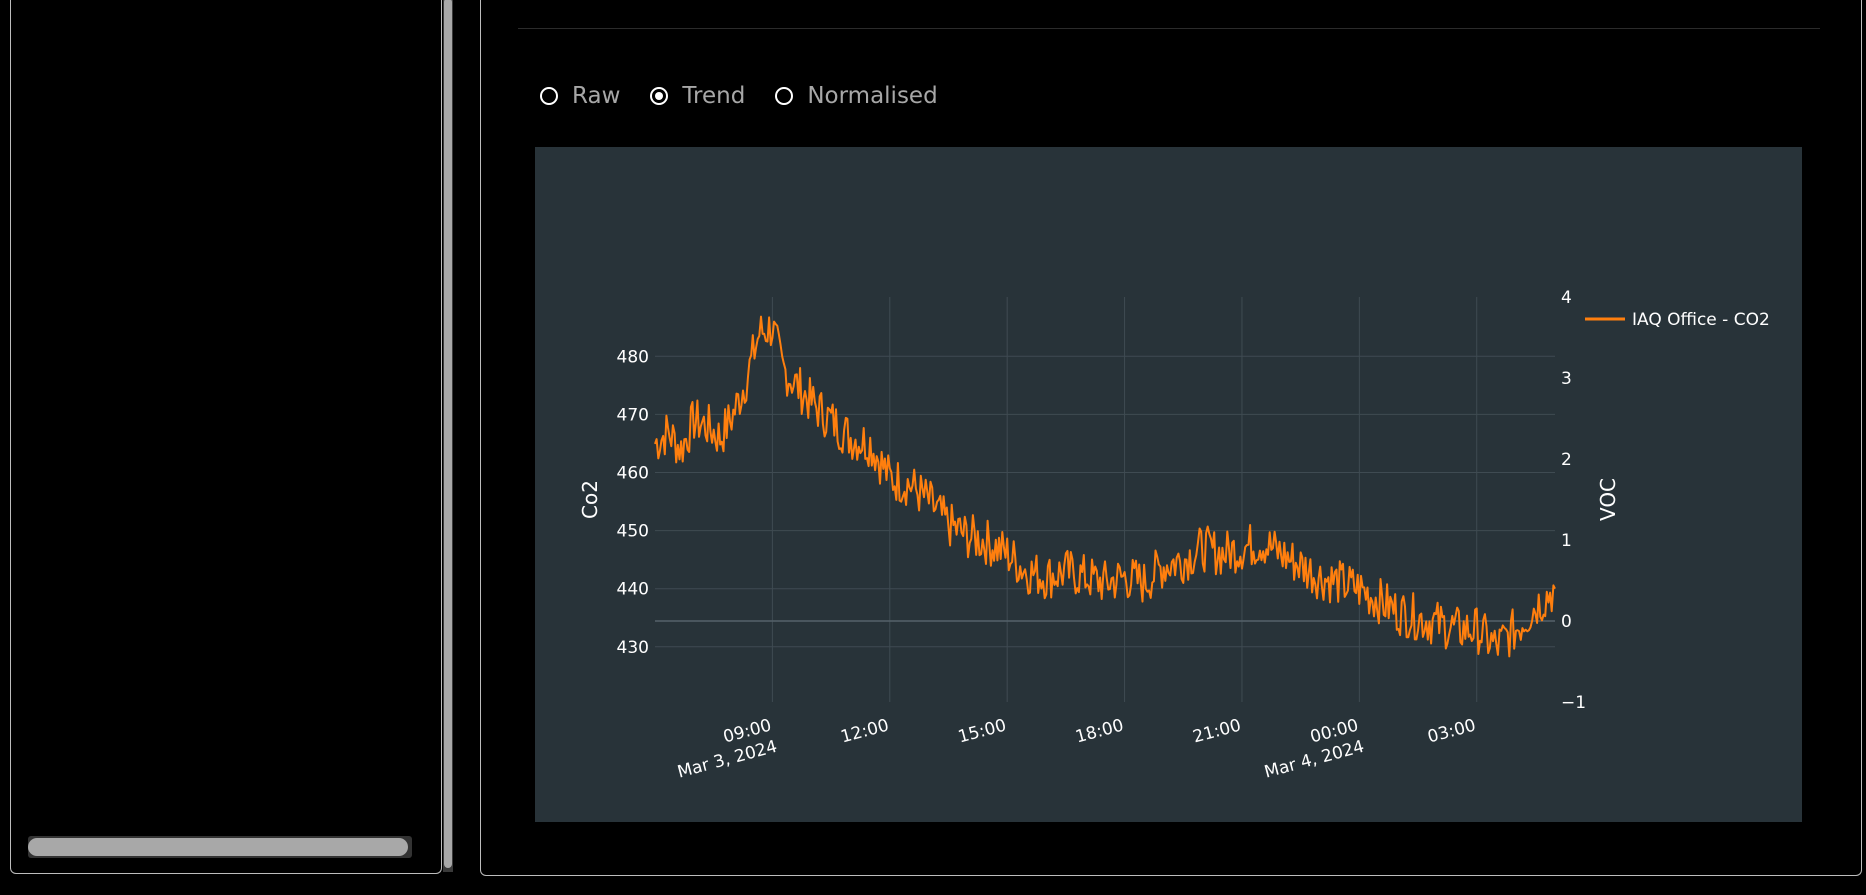  I want to click on radio-raw-label: Raw, so click(596, 96).